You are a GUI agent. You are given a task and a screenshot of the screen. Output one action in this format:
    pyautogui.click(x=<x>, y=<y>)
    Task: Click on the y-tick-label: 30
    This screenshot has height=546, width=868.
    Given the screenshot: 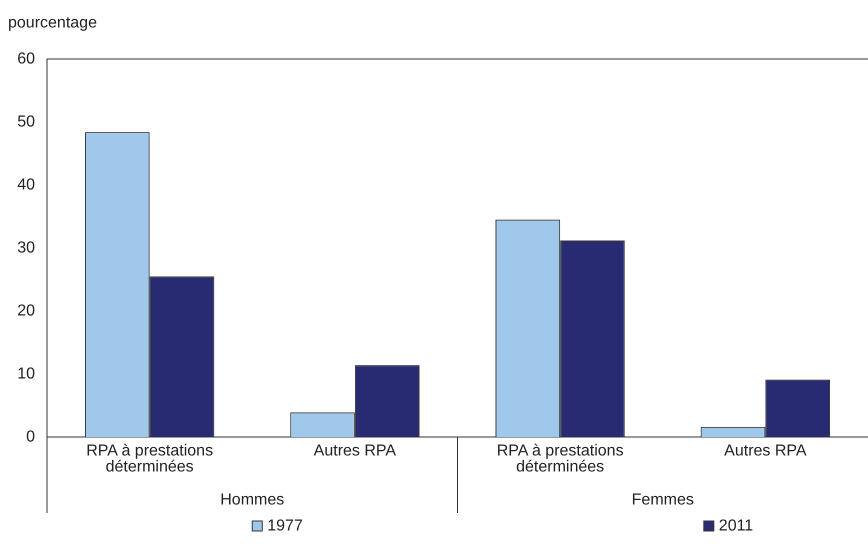 What is the action you would take?
    pyautogui.click(x=26, y=247)
    